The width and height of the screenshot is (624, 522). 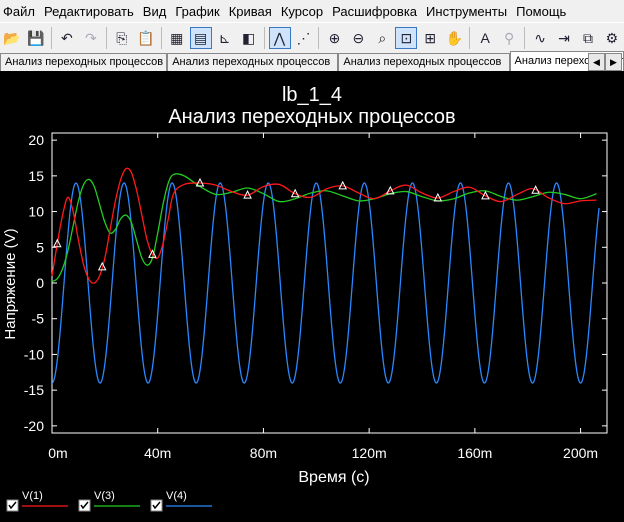 I want to click on y-tick-label: -20, so click(x=34, y=426).